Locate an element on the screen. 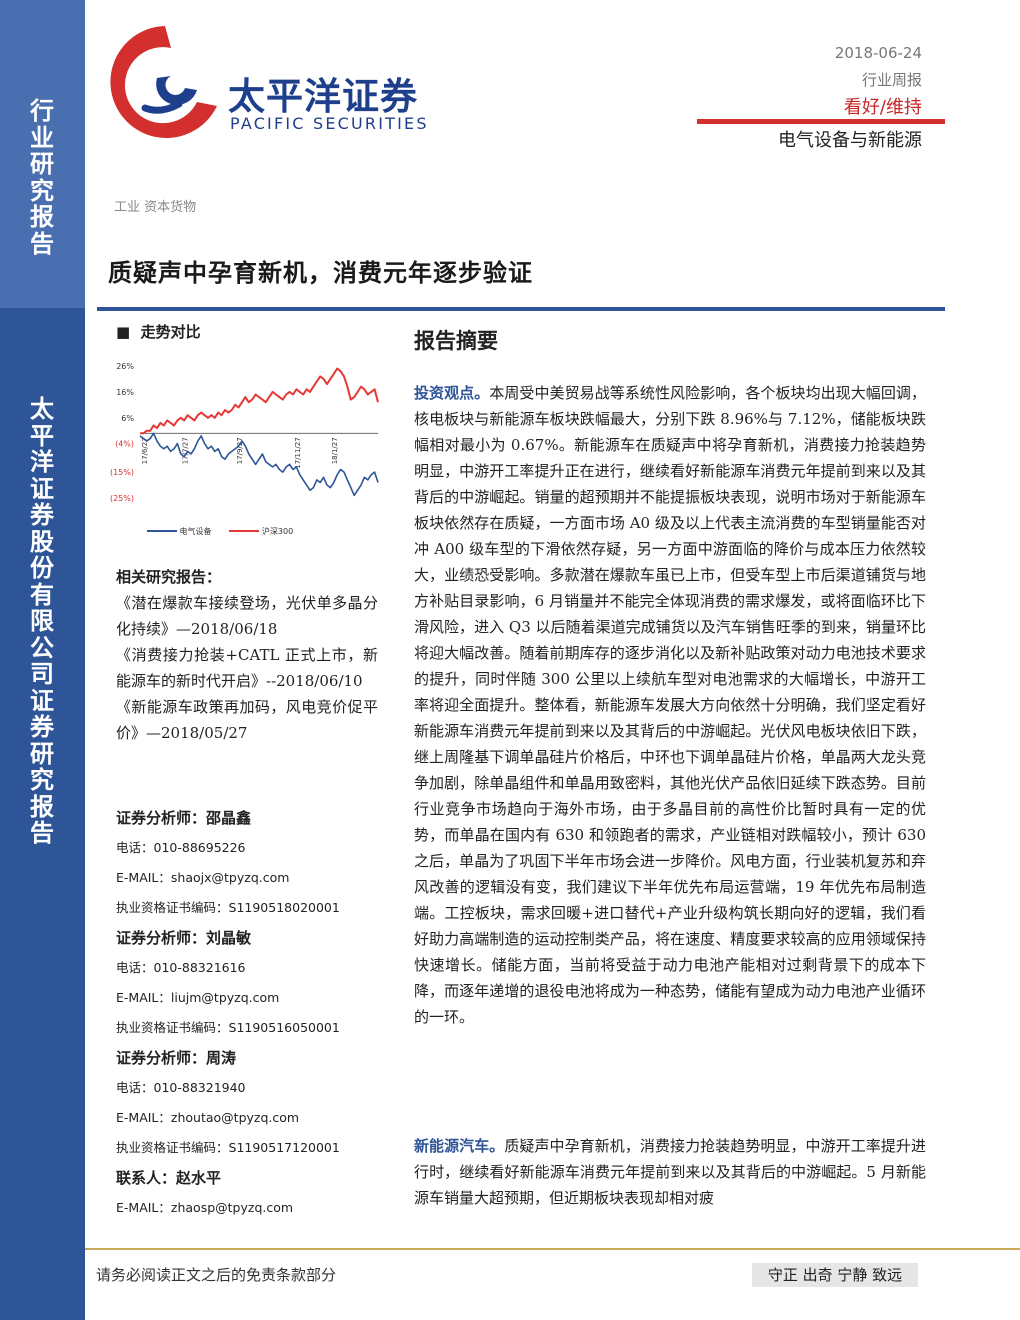 This screenshot has height=1320, width=1020. x-tick-label: 17/6/27 is located at coordinates (145, 450).